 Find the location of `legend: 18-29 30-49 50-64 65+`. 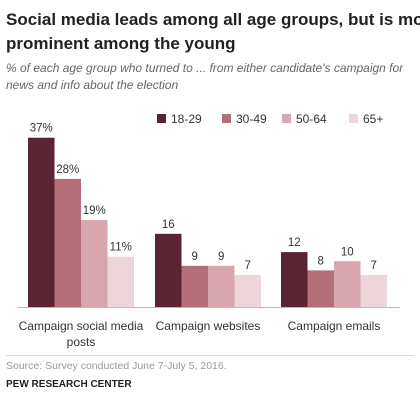

legend: 18-29 30-49 50-64 65+ is located at coordinates (270, 119).